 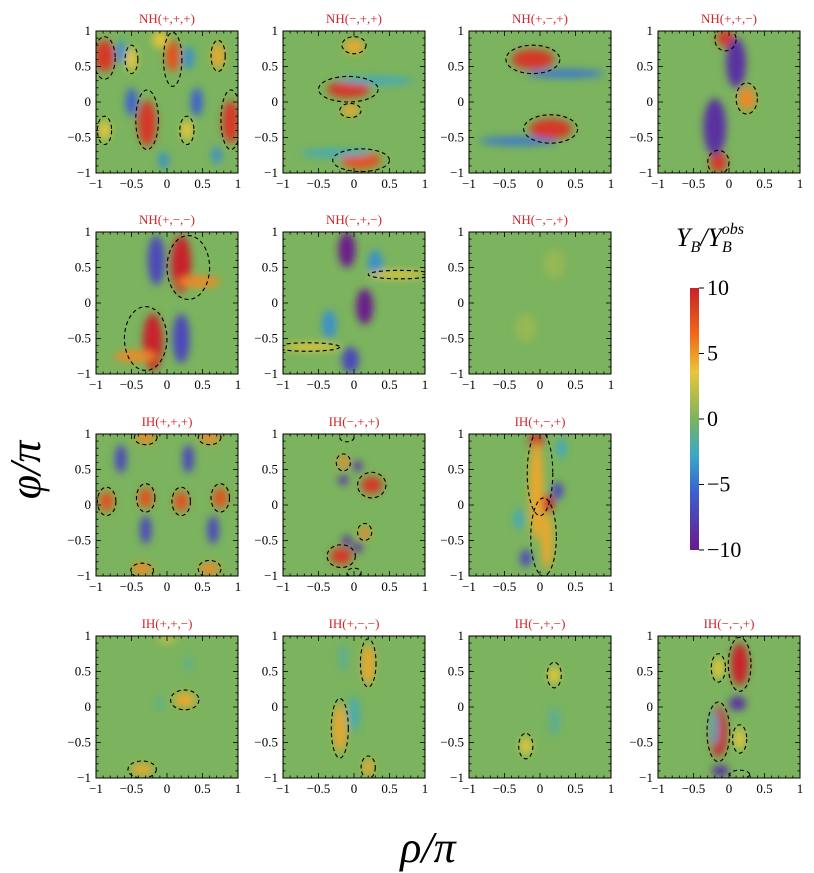 What do you see at coordinates (540, 623) in the screenshot?
I see `panel-title: IH(−,+,−)` at bounding box center [540, 623].